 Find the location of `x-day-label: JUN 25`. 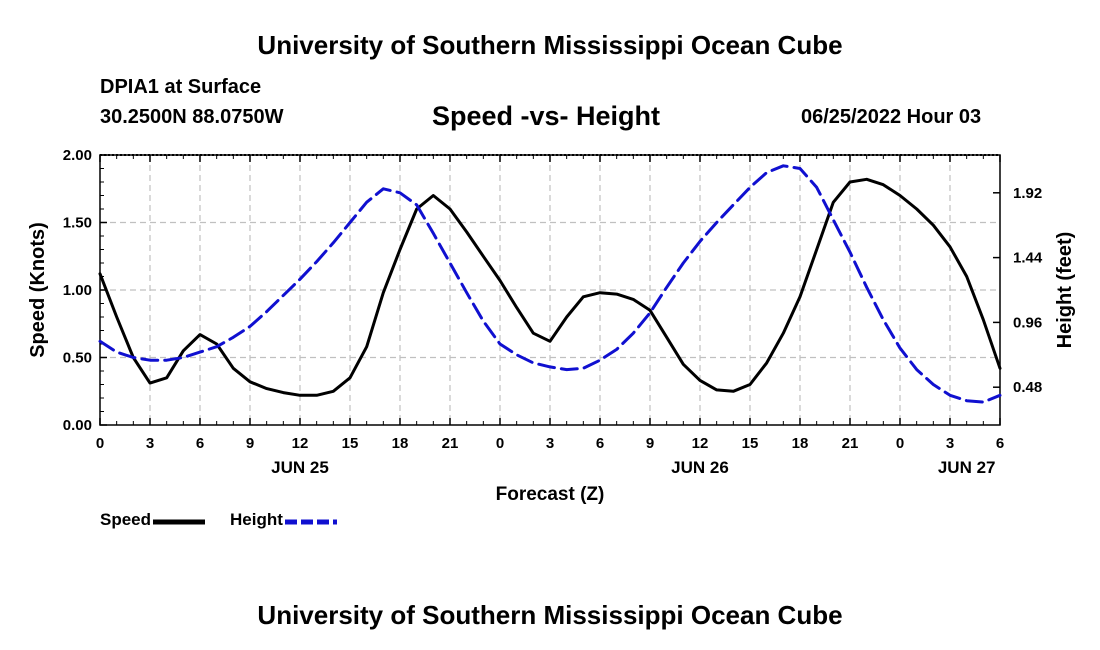

x-day-label: JUN 25 is located at coordinates (300, 467).